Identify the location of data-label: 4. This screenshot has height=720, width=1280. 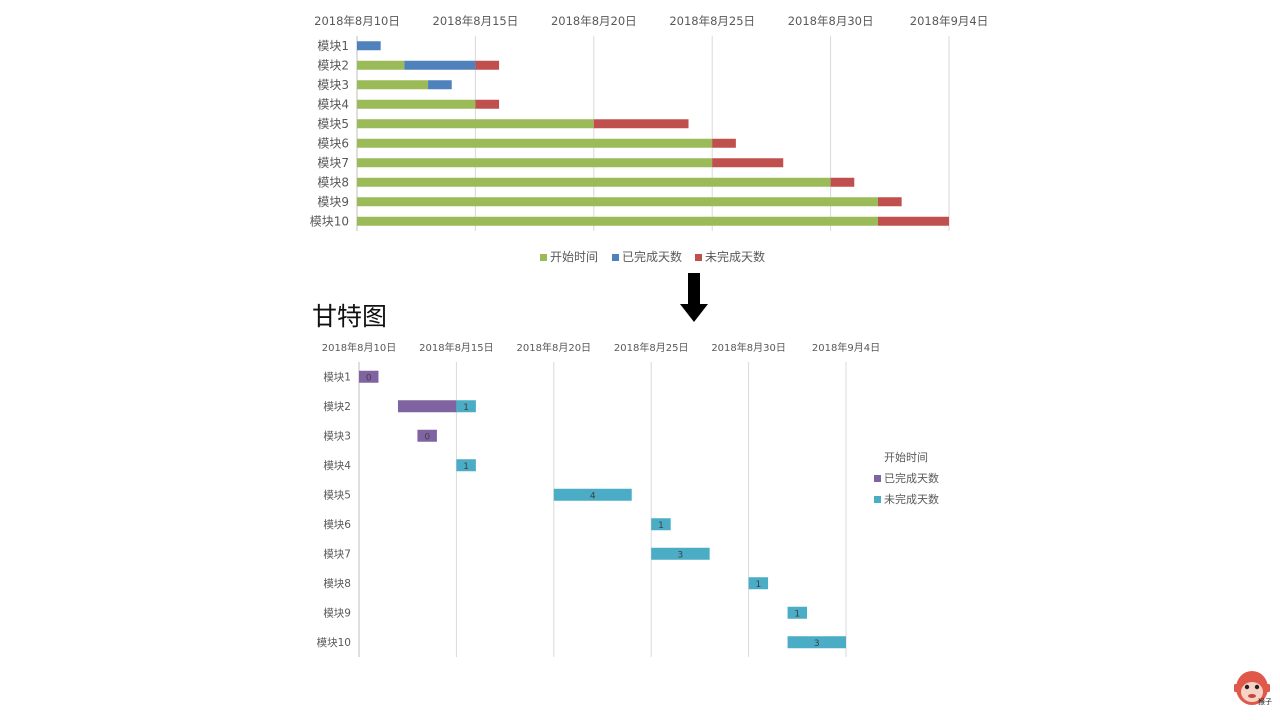
(593, 496).